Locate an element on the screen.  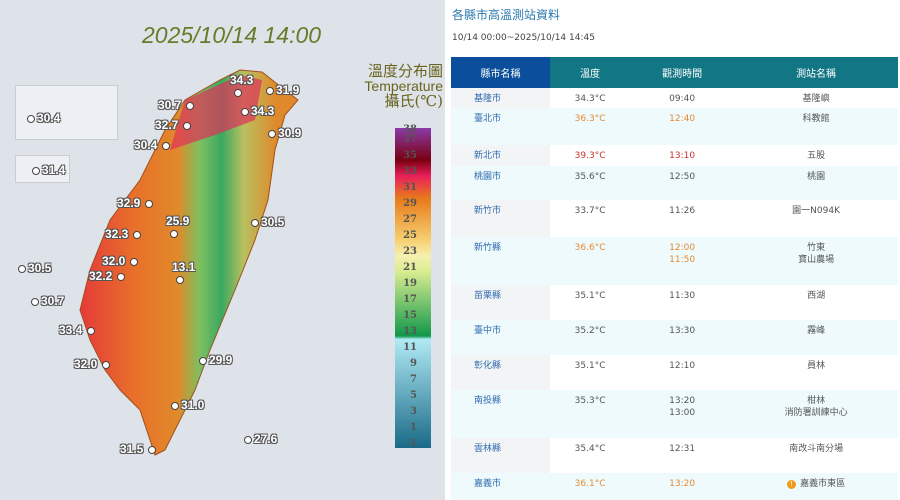
table-row: 彰化縣 35.1°C 12:10 員林 is located at coordinates (674, 372).